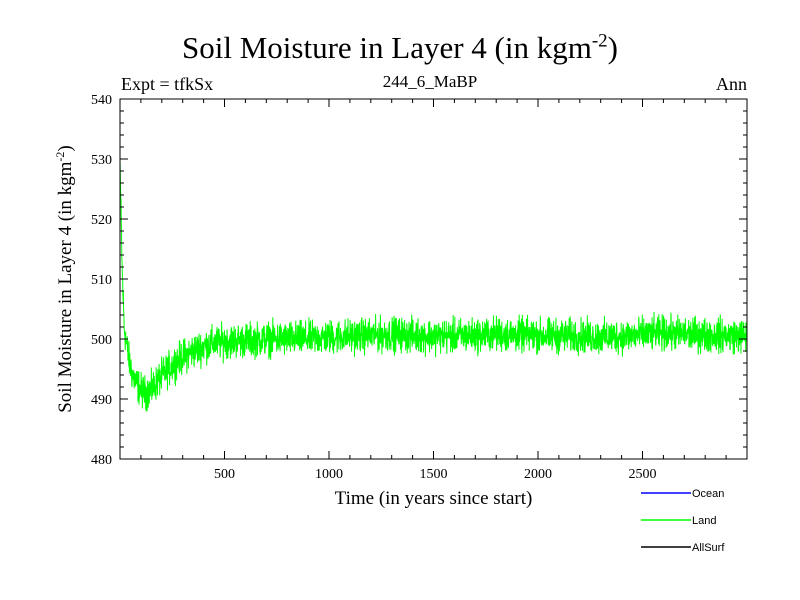 The image size is (800, 600). What do you see at coordinates (434, 474) in the screenshot?
I see `x-tick-label: 1500` at bounding box center [434, 474].